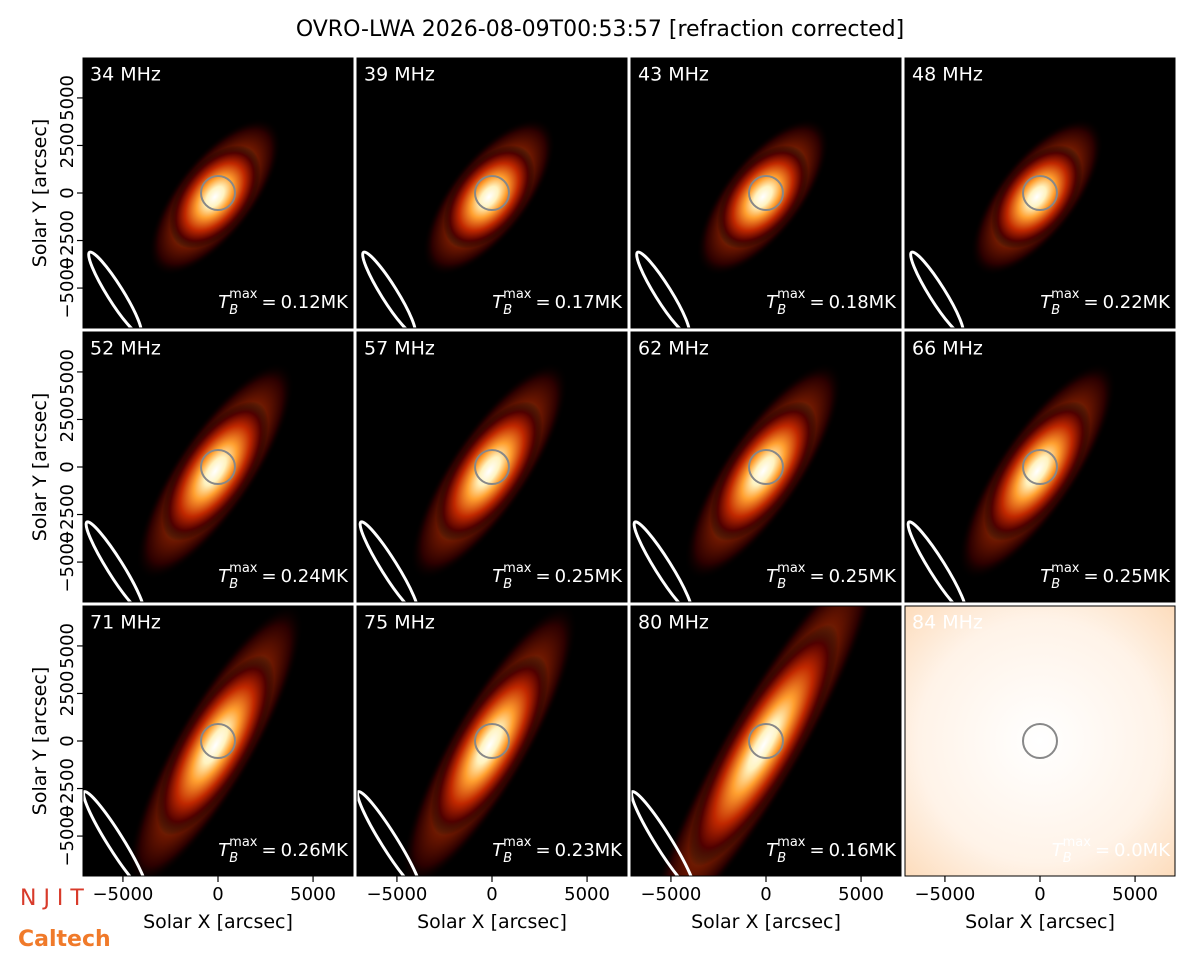 The height and width of the screenshot is (979, 1200). Describe the element at coordinates (589, 850) in the screenshot. I see `tb-value: 0.23MK` at that location.